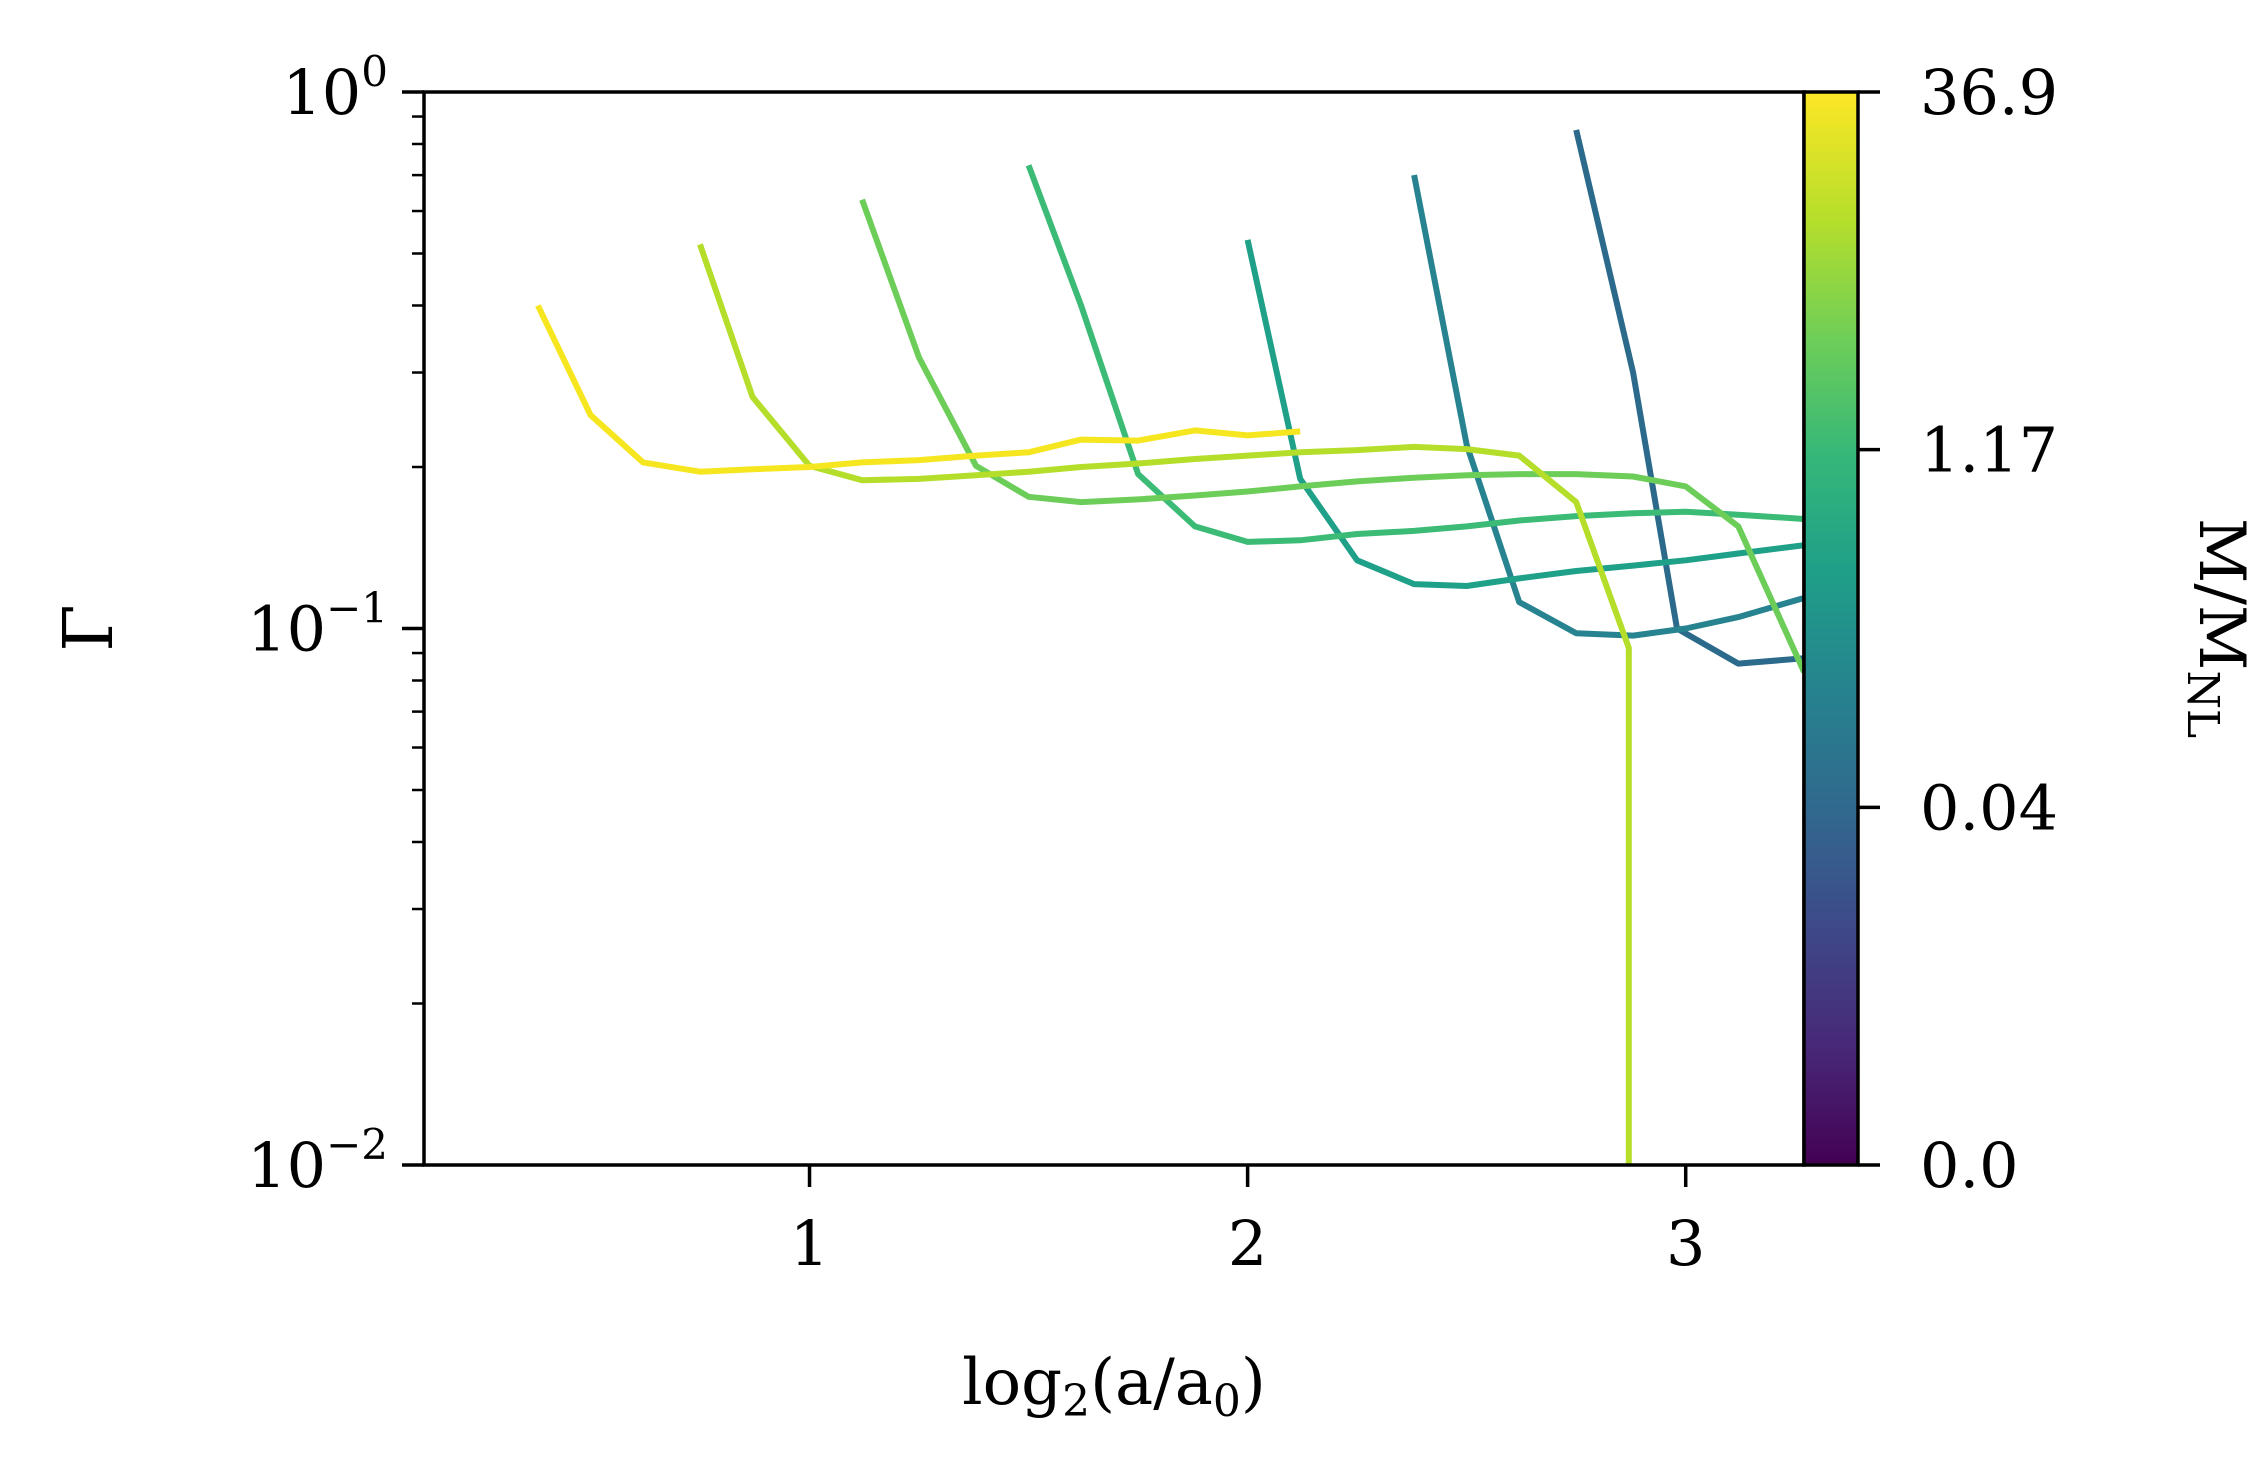 Image resolution: width=2267 pixels, height=1480 pixels. Describe the element at coordinates (1989, 807) in the screenshot. I see `colorbar-tick-label-1: 0.04` at that location.